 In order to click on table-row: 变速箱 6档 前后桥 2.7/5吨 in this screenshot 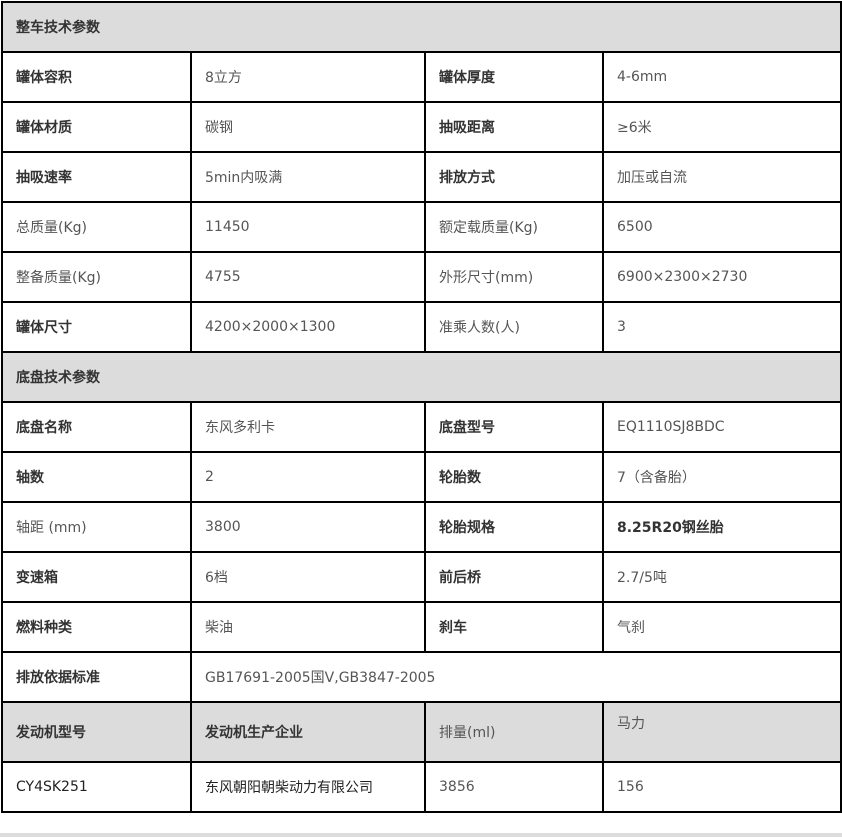, I will do `click(421, 577)`.